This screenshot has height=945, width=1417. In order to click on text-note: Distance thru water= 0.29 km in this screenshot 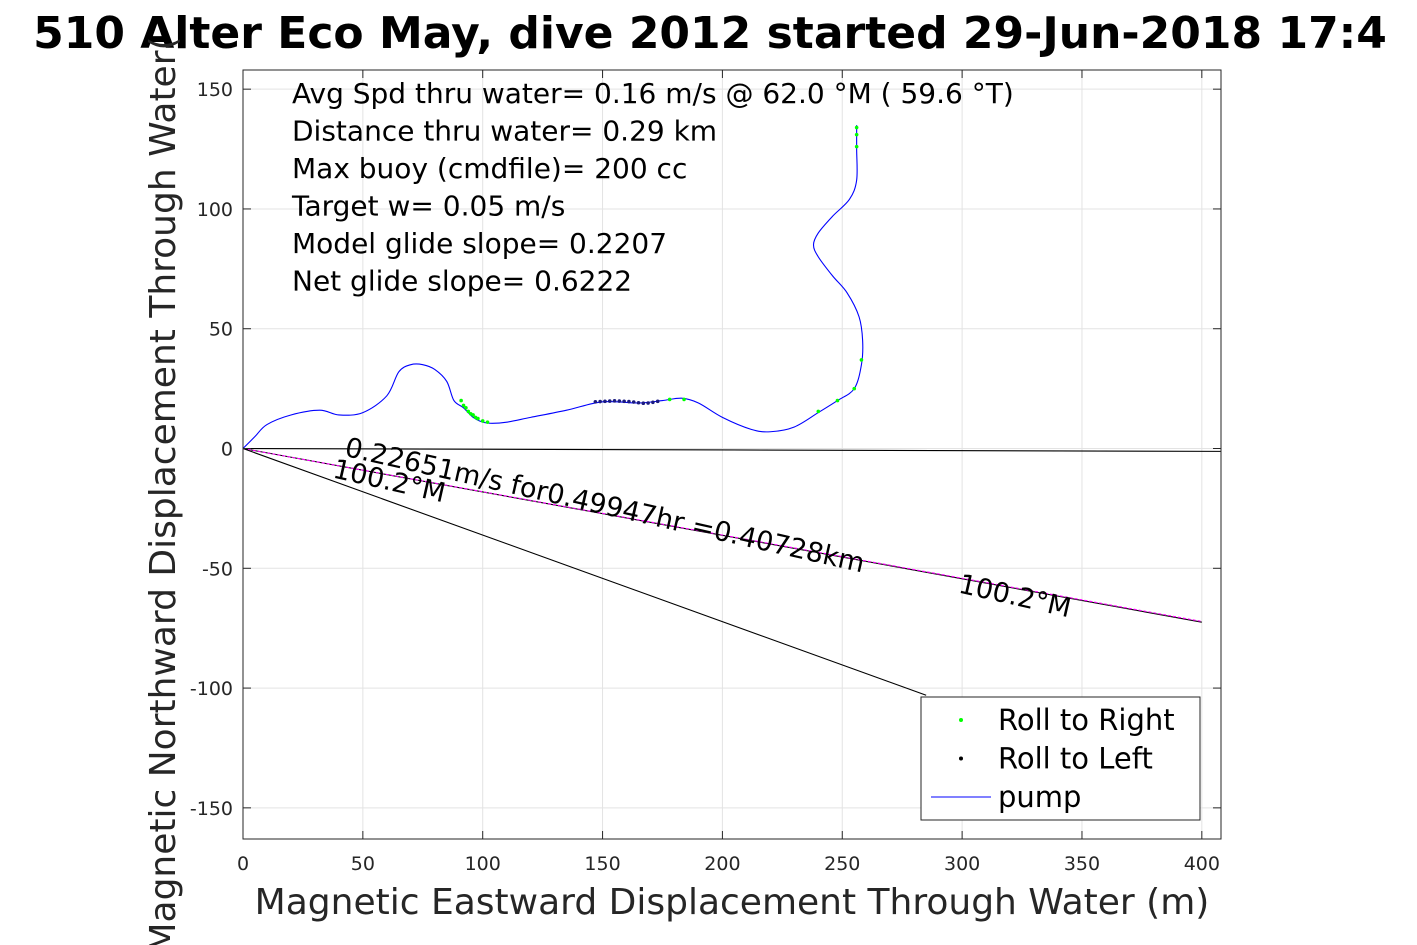, I will do `click(504, 131)`.